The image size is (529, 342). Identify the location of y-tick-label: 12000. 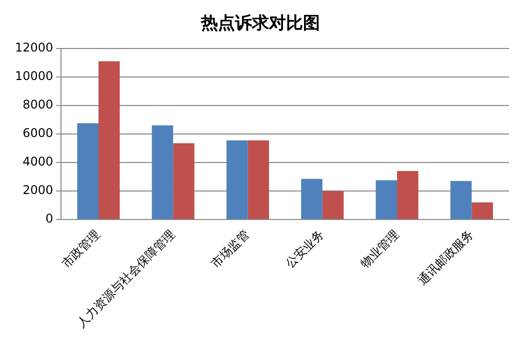
(34, 47).